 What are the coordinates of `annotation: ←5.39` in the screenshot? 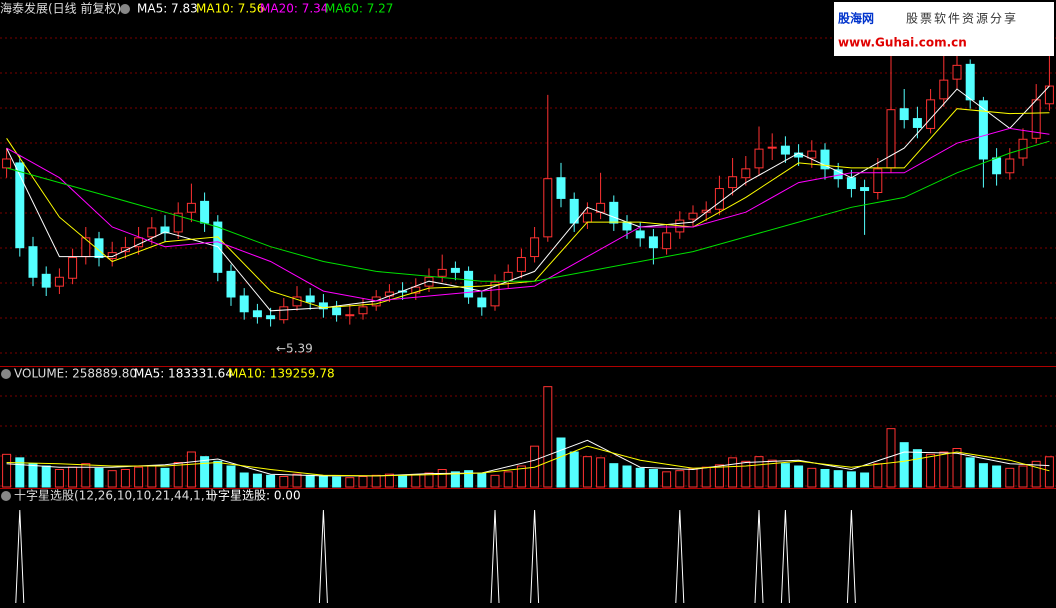 It's located at (294, 349).